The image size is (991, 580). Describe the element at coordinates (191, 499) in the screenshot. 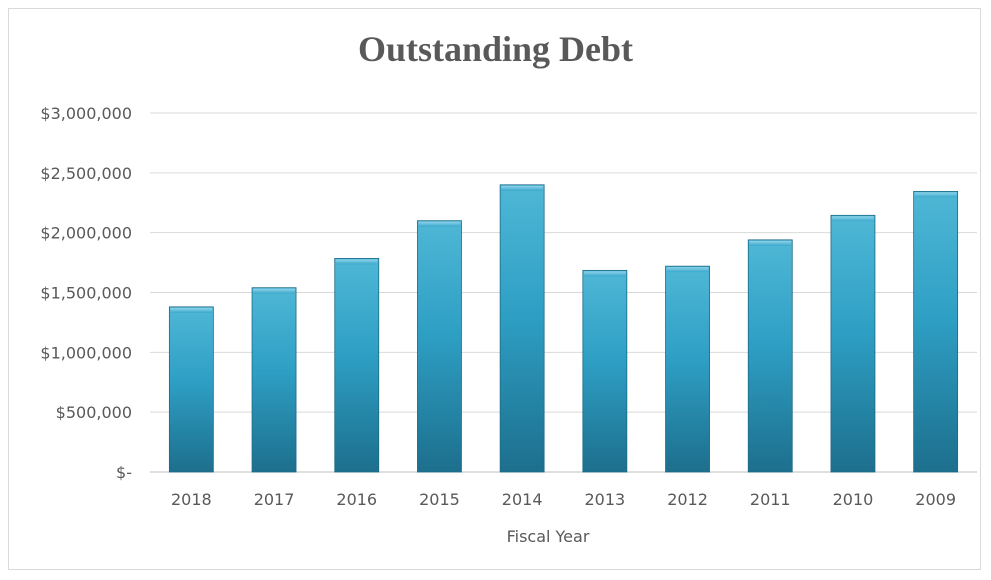

I see `x-tick-label: 2018` at that location.